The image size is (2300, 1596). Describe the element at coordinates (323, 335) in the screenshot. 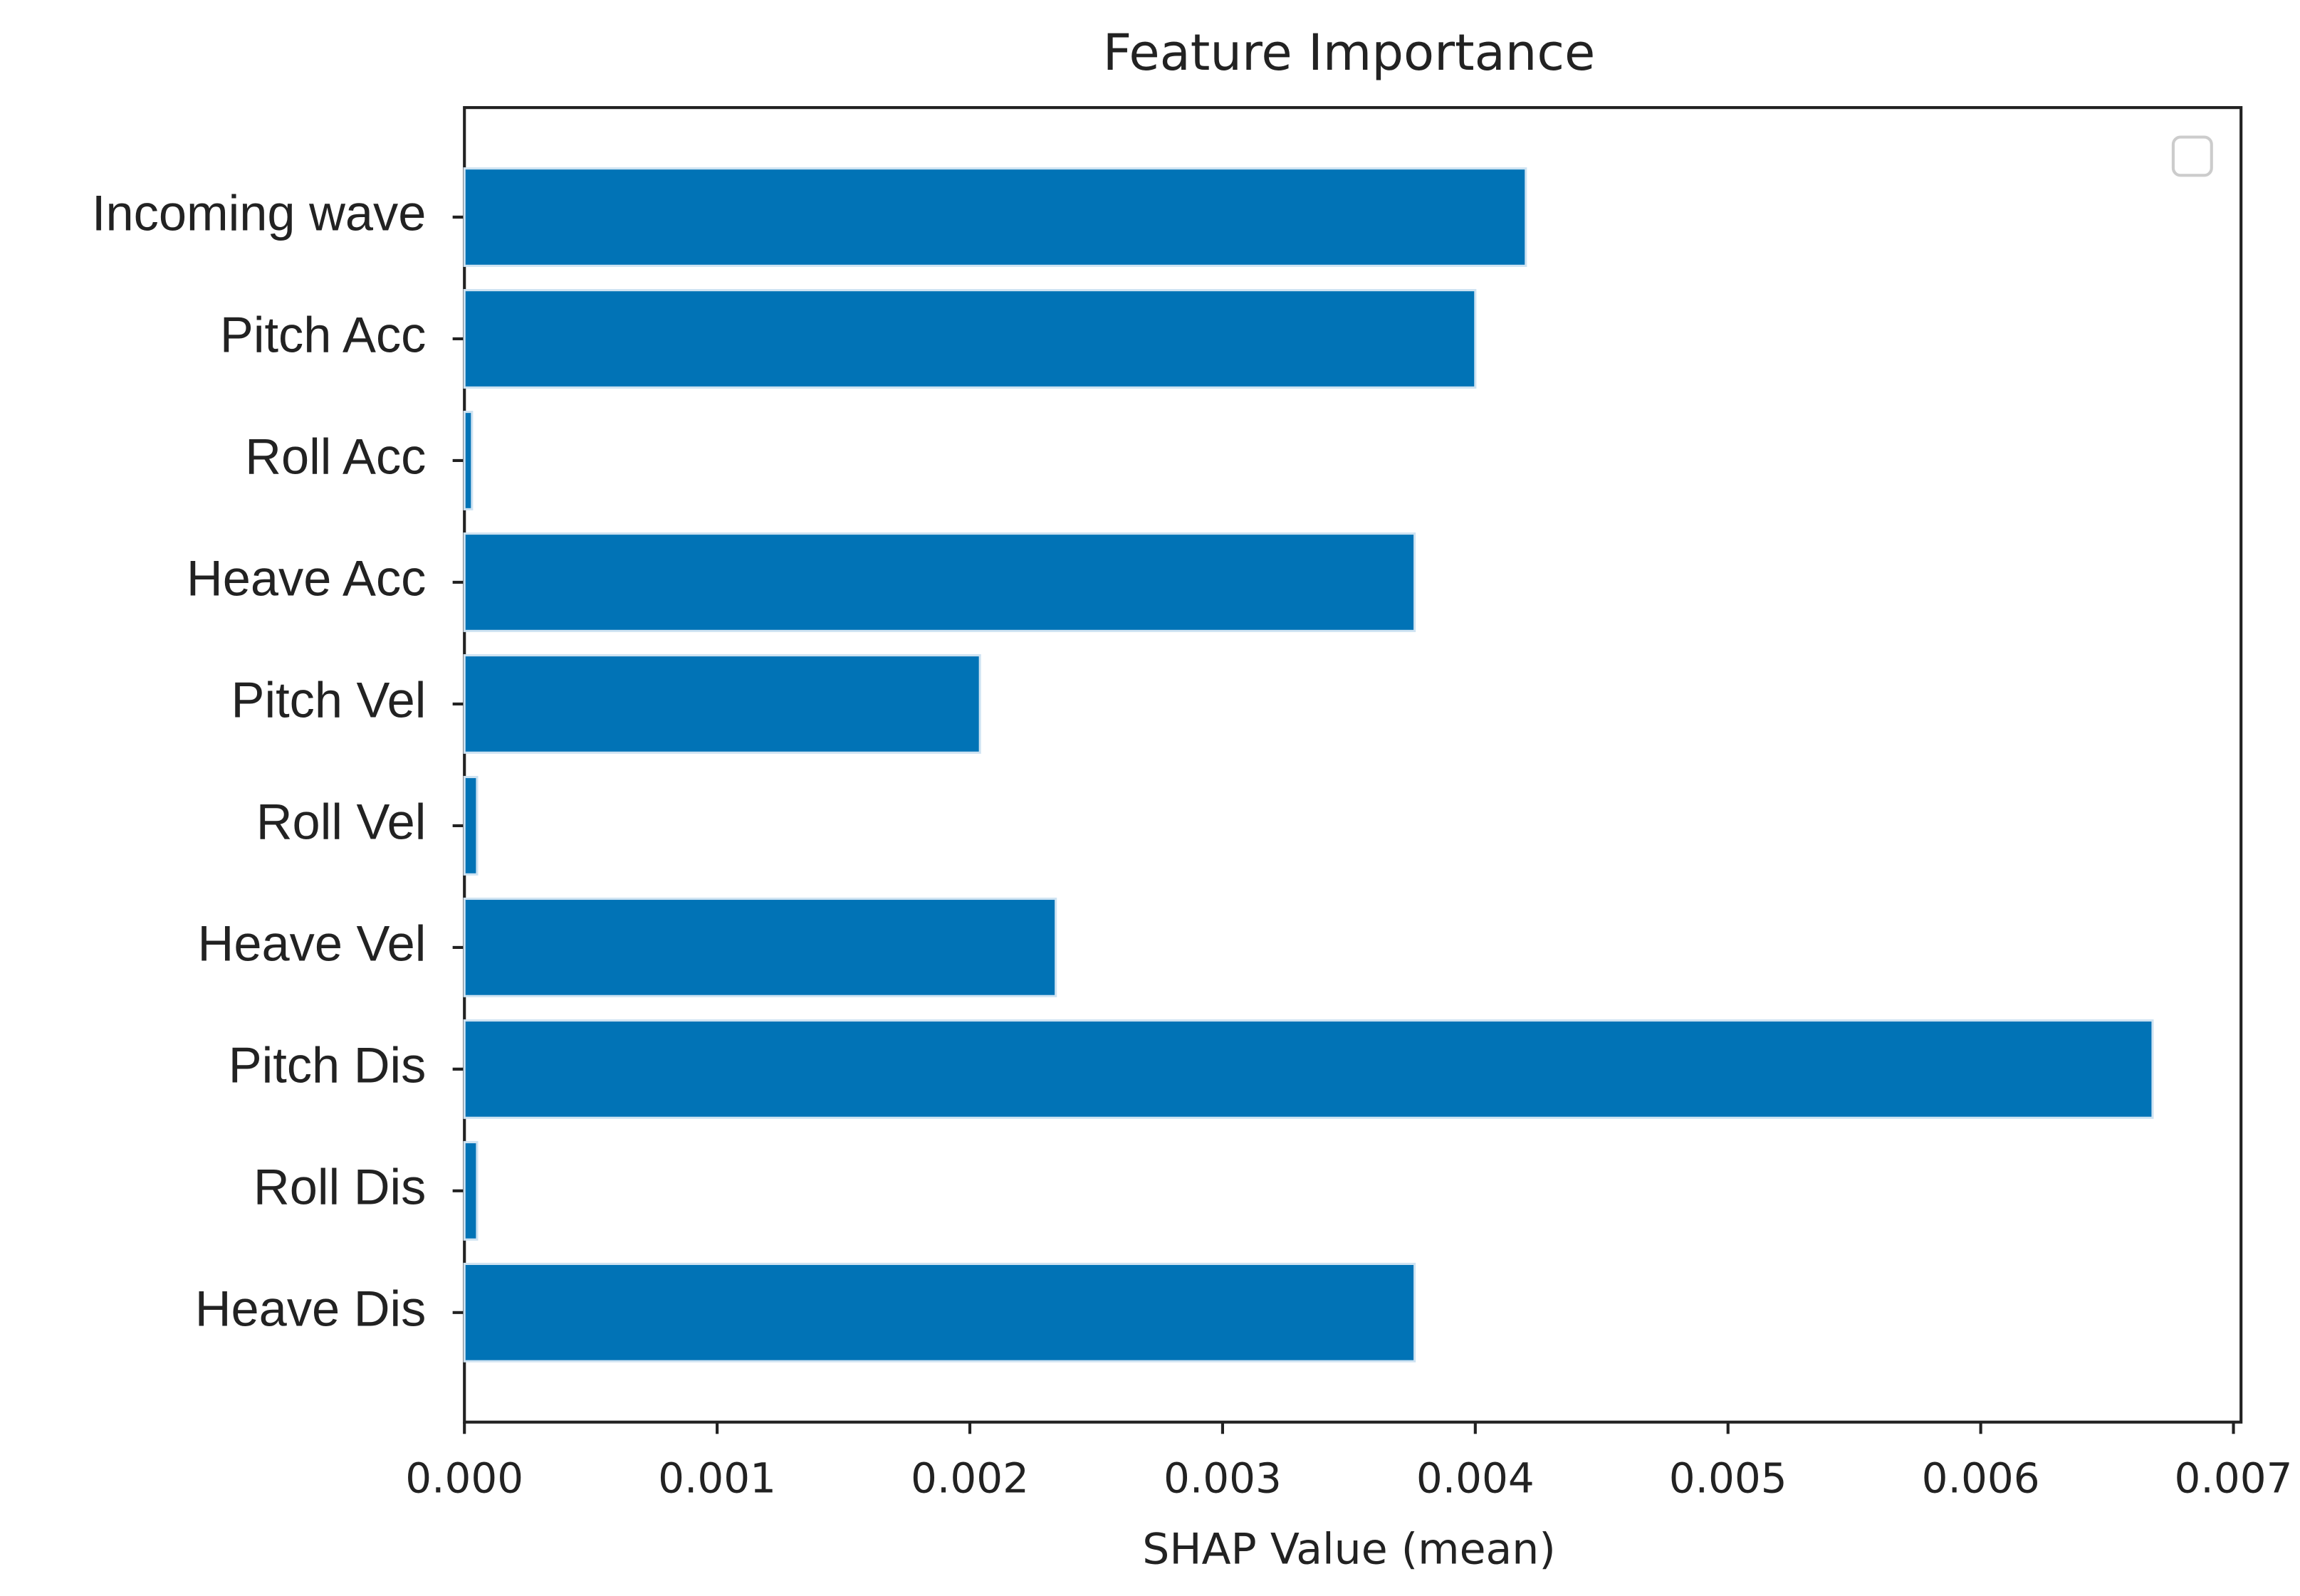

I see `y-tick-label: Pitch Acc` at that location.